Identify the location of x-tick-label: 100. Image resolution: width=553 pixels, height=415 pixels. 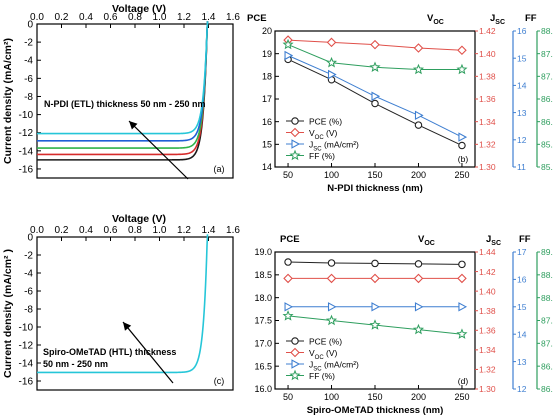
(331, 175).